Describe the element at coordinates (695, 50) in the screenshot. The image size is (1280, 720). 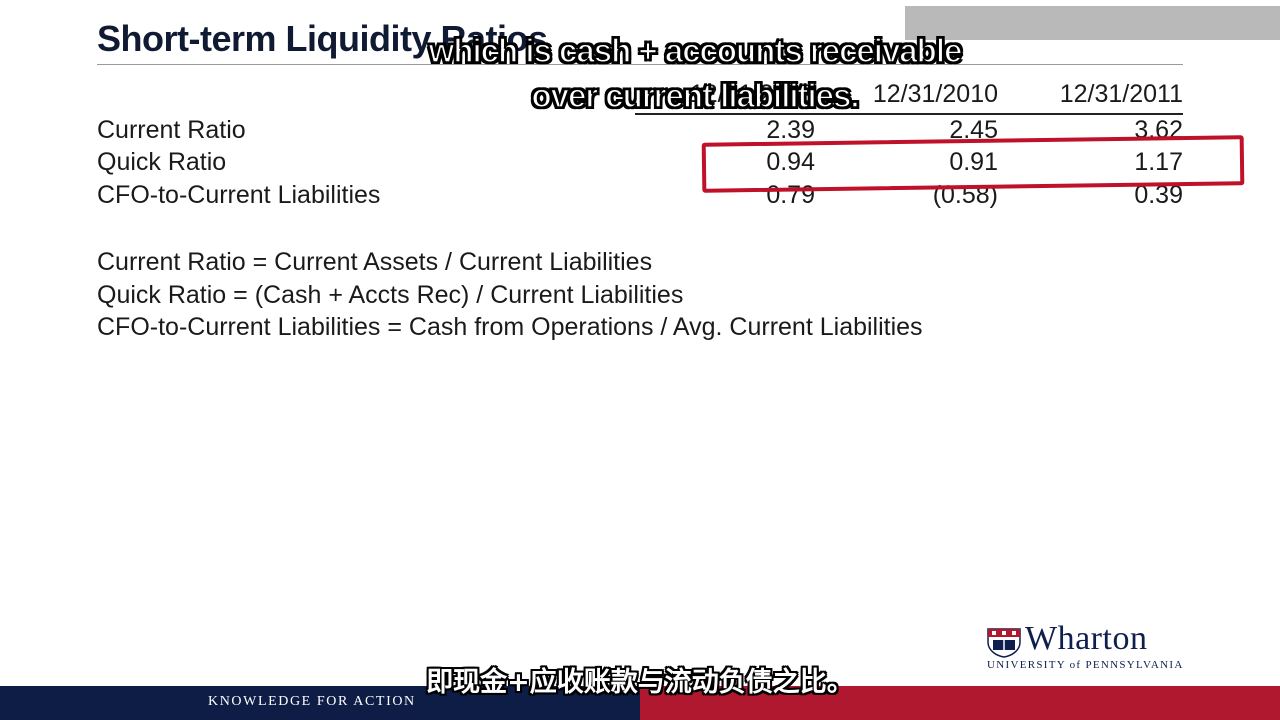
I see `english-subtitle-line-1: which is cash + accounts receivable` at that location.